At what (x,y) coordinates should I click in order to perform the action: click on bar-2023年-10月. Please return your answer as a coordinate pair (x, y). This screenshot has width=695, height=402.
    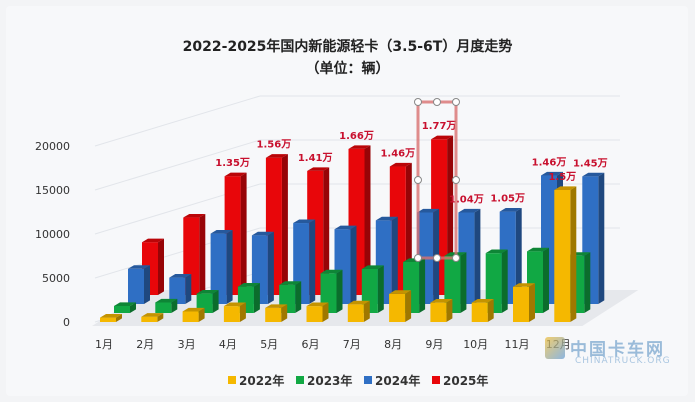
    Looking at the image, I should click on (493, 283).